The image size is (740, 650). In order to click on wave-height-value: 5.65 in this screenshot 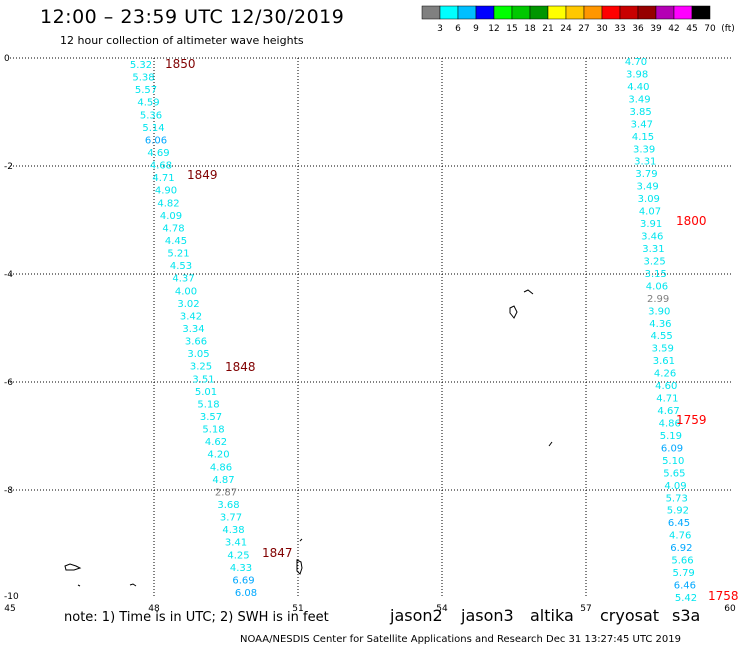, I will do `click(674, 473)`.